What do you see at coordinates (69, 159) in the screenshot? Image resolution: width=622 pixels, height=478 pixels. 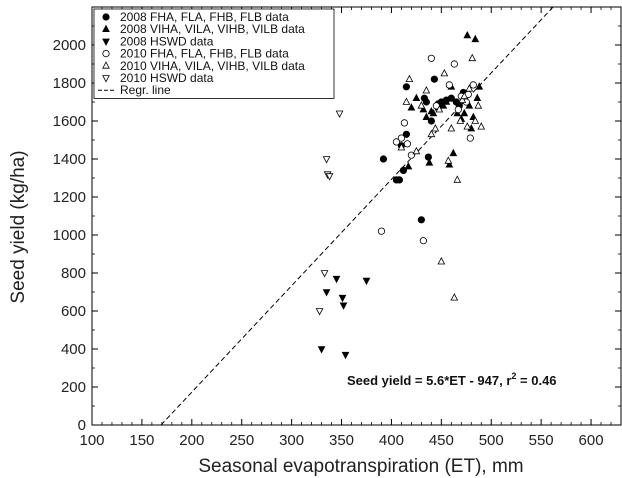 I see `y-tick-label: 1400` at bounding box center [69, 159].